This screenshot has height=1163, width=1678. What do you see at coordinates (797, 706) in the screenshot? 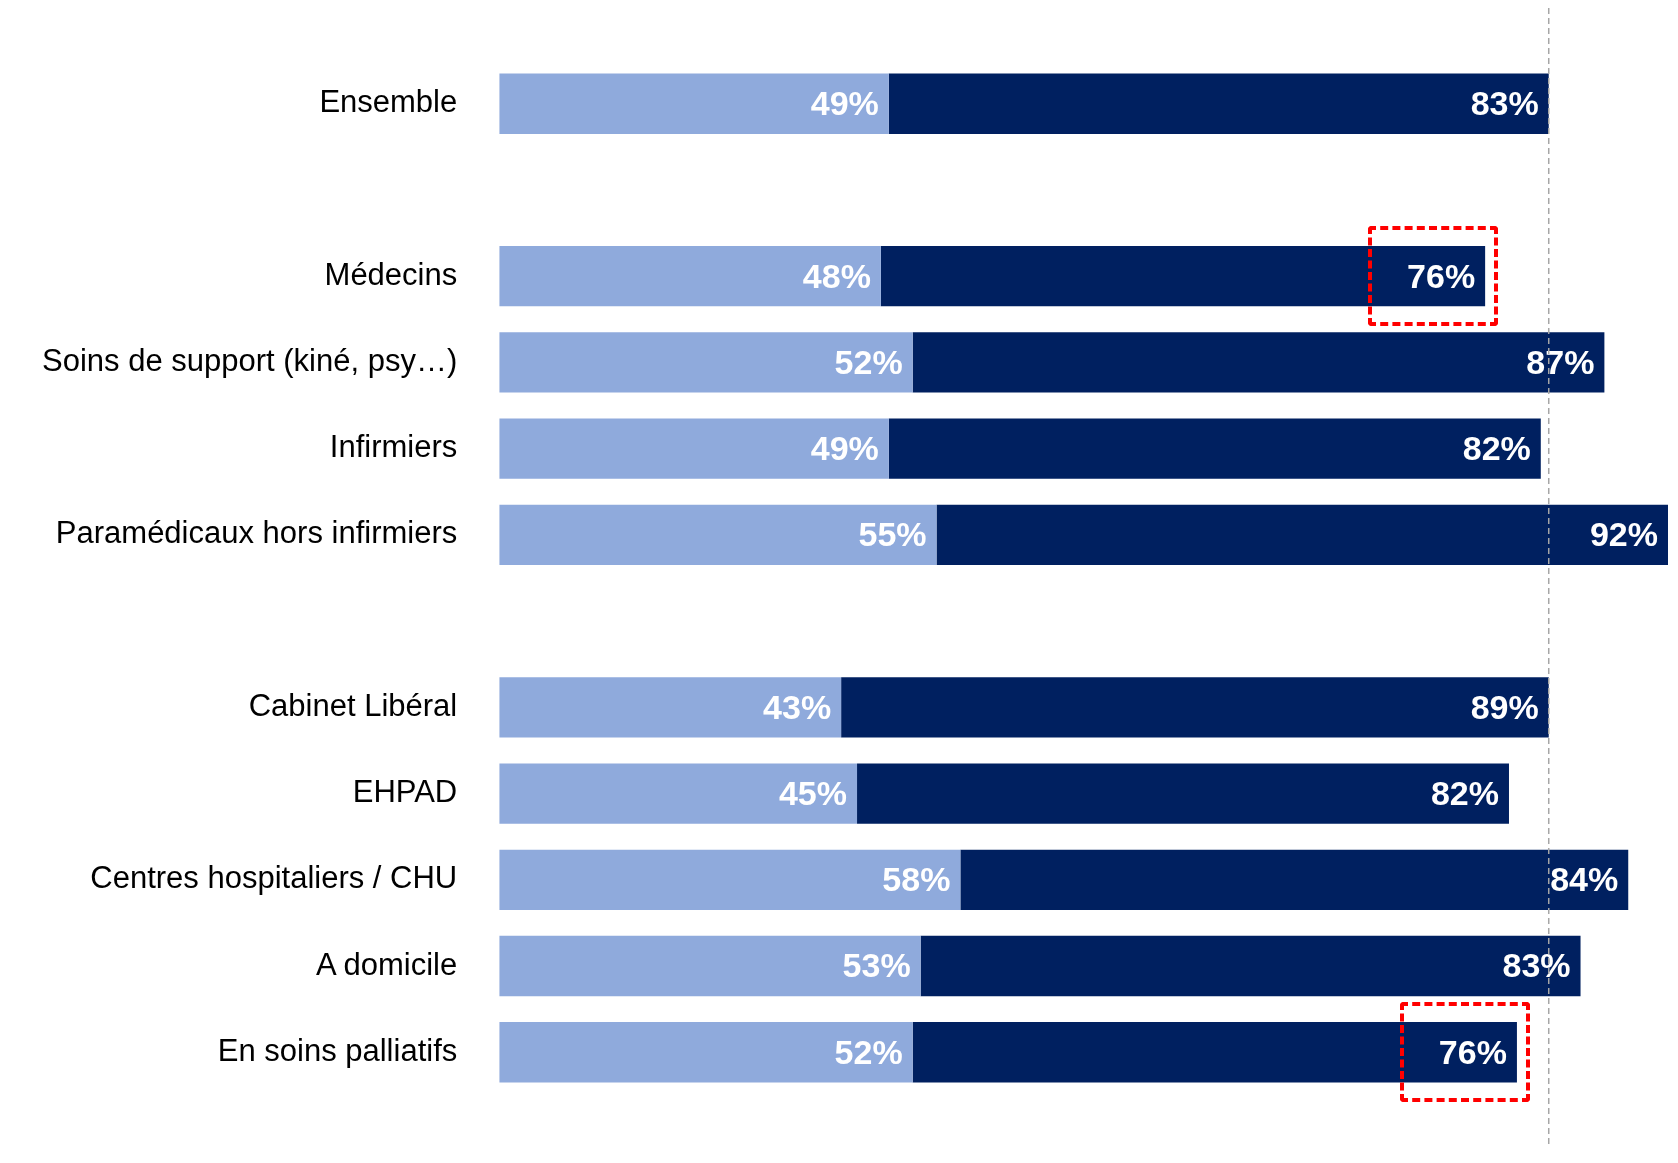
I see `data-label: 43%` at bounding box center [797, 706].